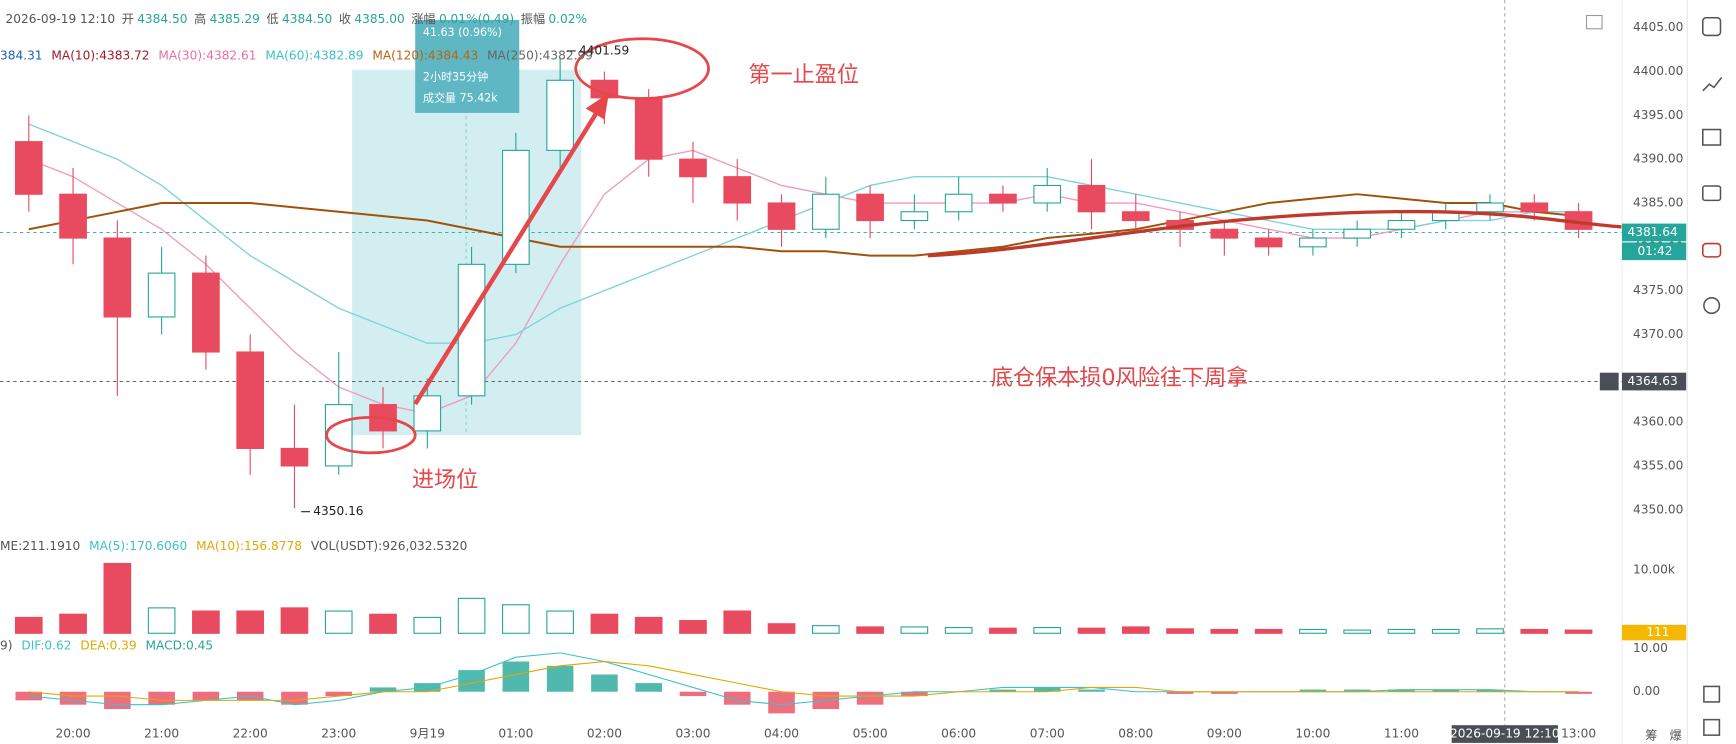  Describe the element at coordinates (1654, 381) in the screenshot. I see `price-badge` at that location.